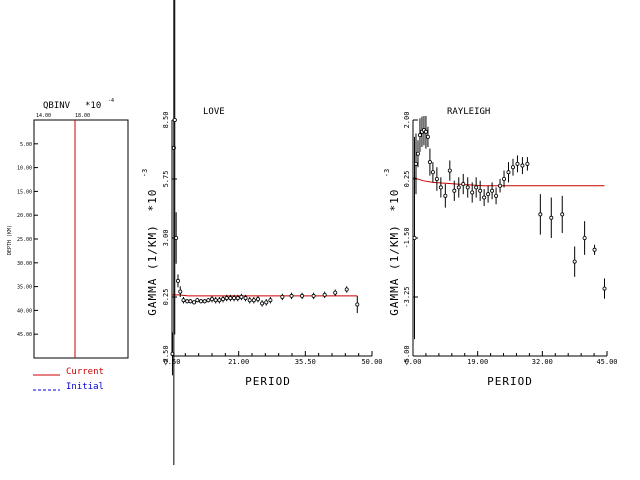  Describe the element at coordinates (152, 269) in the screenshot. I see `love-y-axis-label: GAMMA (1/KM)` at that location.